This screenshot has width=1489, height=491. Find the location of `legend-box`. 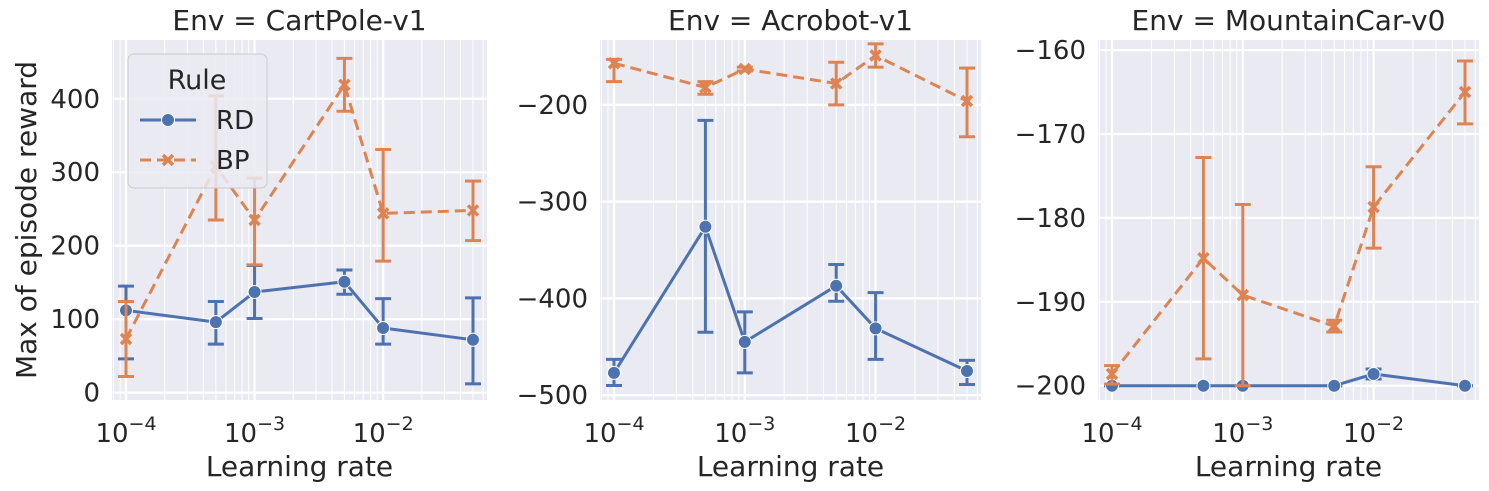

legend-box is located at coordinates (197, 121).